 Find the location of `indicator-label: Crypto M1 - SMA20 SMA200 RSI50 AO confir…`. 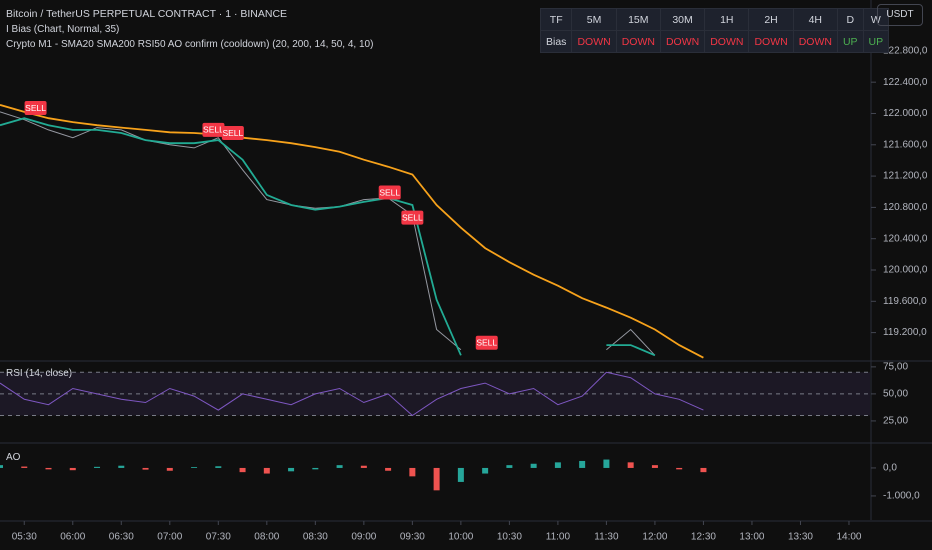

indicator-label: Crypto M1 - SMA20 SMA200 RSI50 AO confir… is located at coordinates (190, 44).